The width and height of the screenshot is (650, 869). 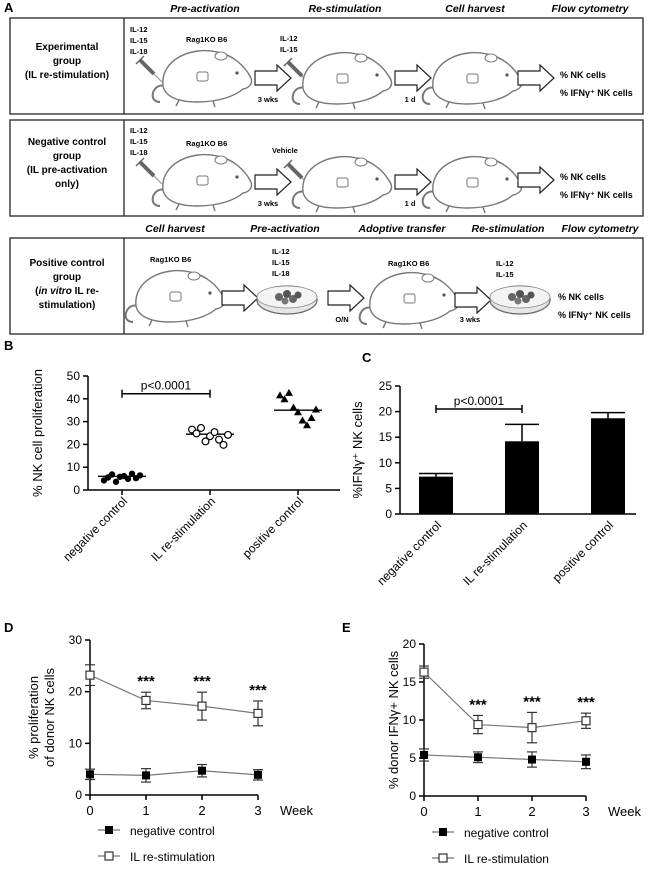 I want to click on panel-c-letter: C, so click(x=367, y=357).